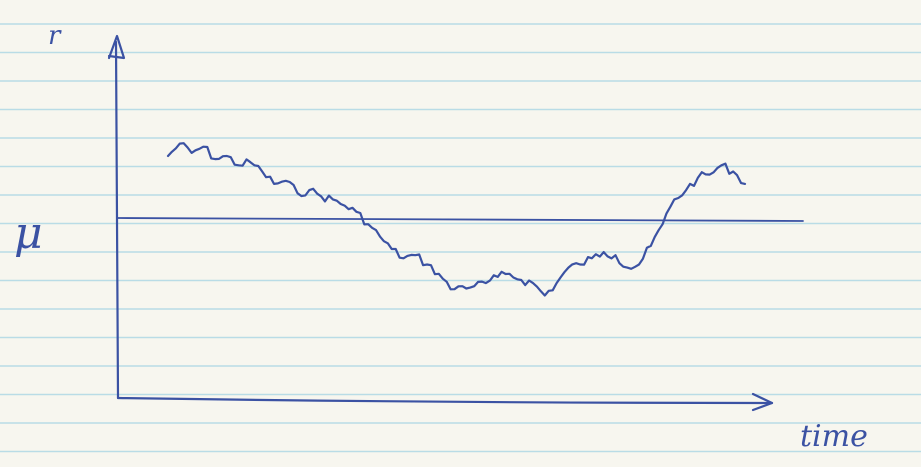 This screenshot has height=467, width=921. What do you see at coordinates (117, 220) in the screenshot?
I see `y-axis` at bounding box center [117, 220].